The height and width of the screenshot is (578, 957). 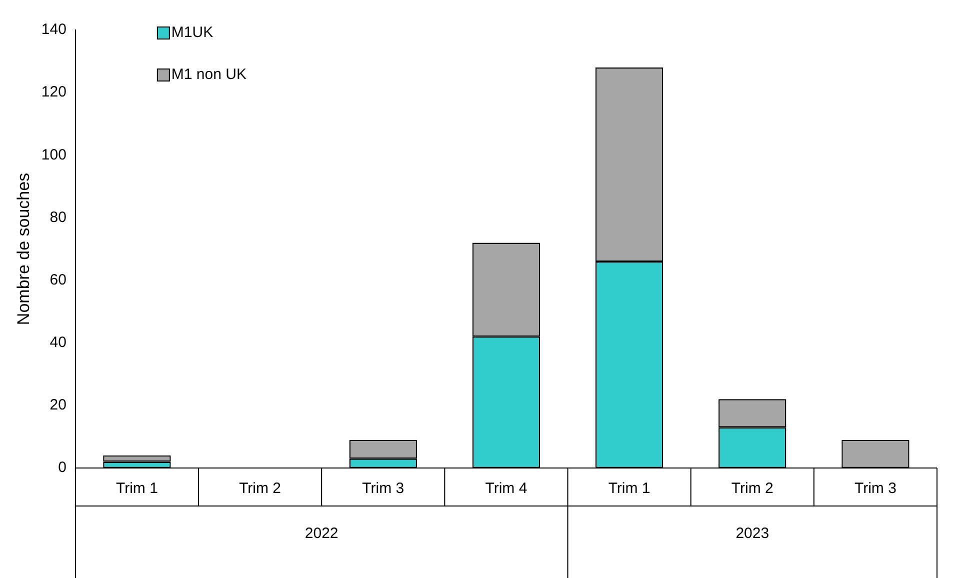 I want to click on y-tick-label: 140, so click(x=53, y=29).